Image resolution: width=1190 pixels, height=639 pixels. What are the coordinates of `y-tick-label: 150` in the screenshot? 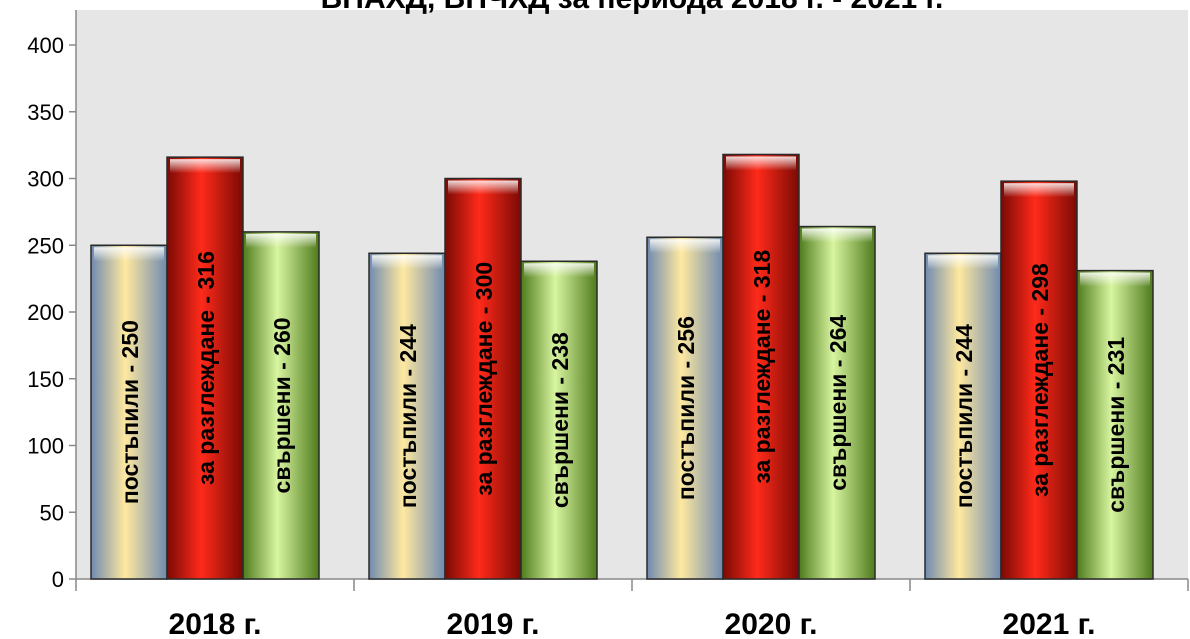 It's located at (45, 379).